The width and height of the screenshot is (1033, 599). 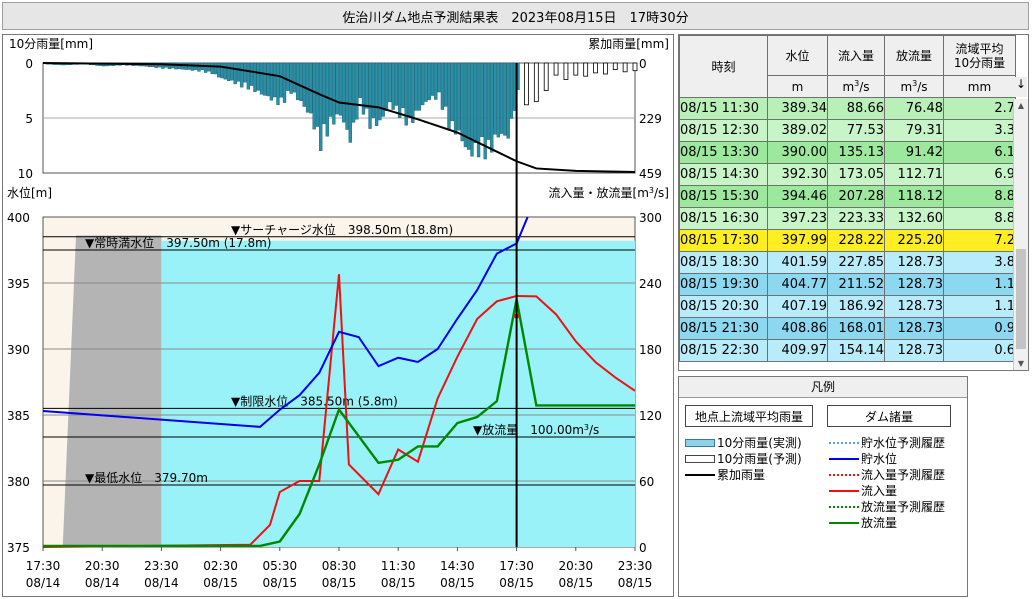 I want to click on rain-forecast-bar, so click(x=595, y=68).